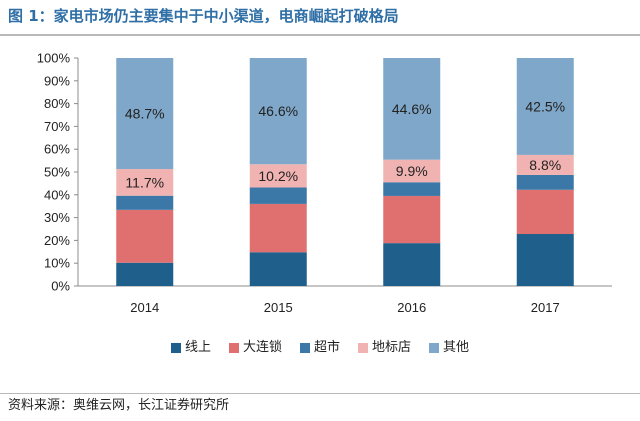  What do you see at coordinates (233, 348) in the screenshot?
I see `legend-swatch-major-chain` at bounding box center [233, 348].